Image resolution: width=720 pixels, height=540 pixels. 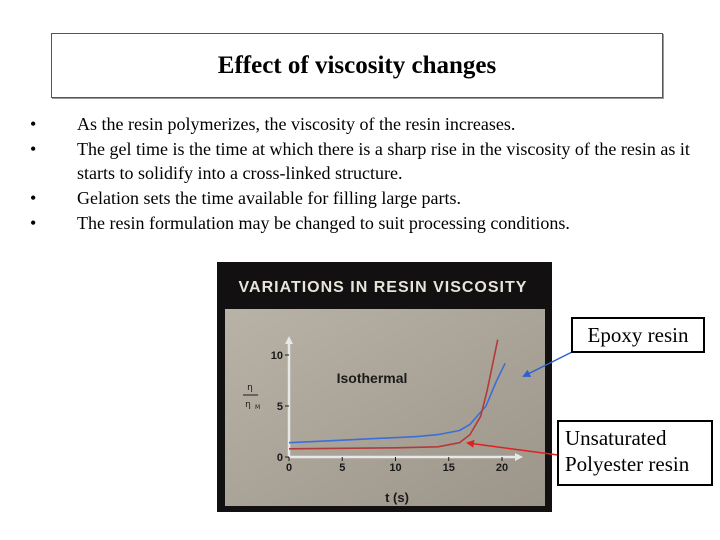 I want to click on isothermal-label: Isothermal, so click(x=372, y=378).